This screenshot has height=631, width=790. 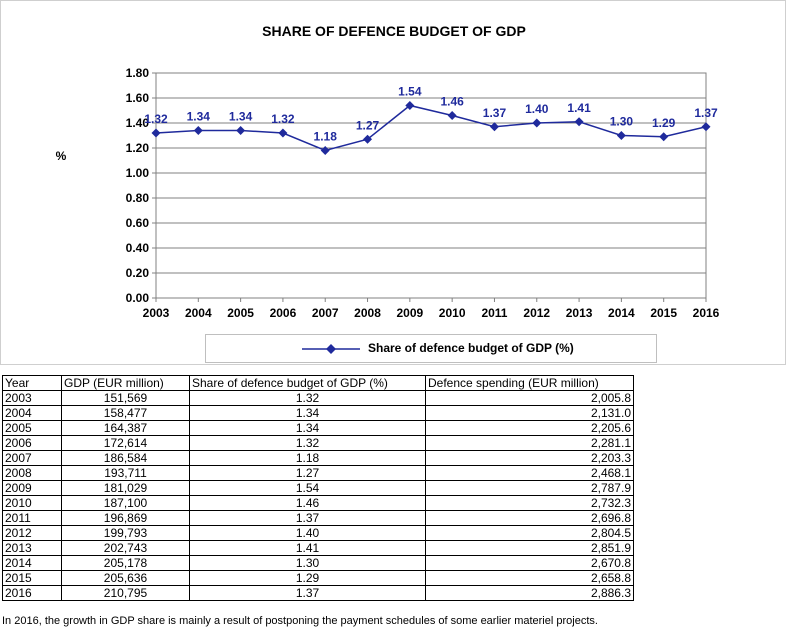 What do you see at coordinates (32, 578) in the screenshot?
I see `cell-year: 2015` at bounding box center [32, 578].